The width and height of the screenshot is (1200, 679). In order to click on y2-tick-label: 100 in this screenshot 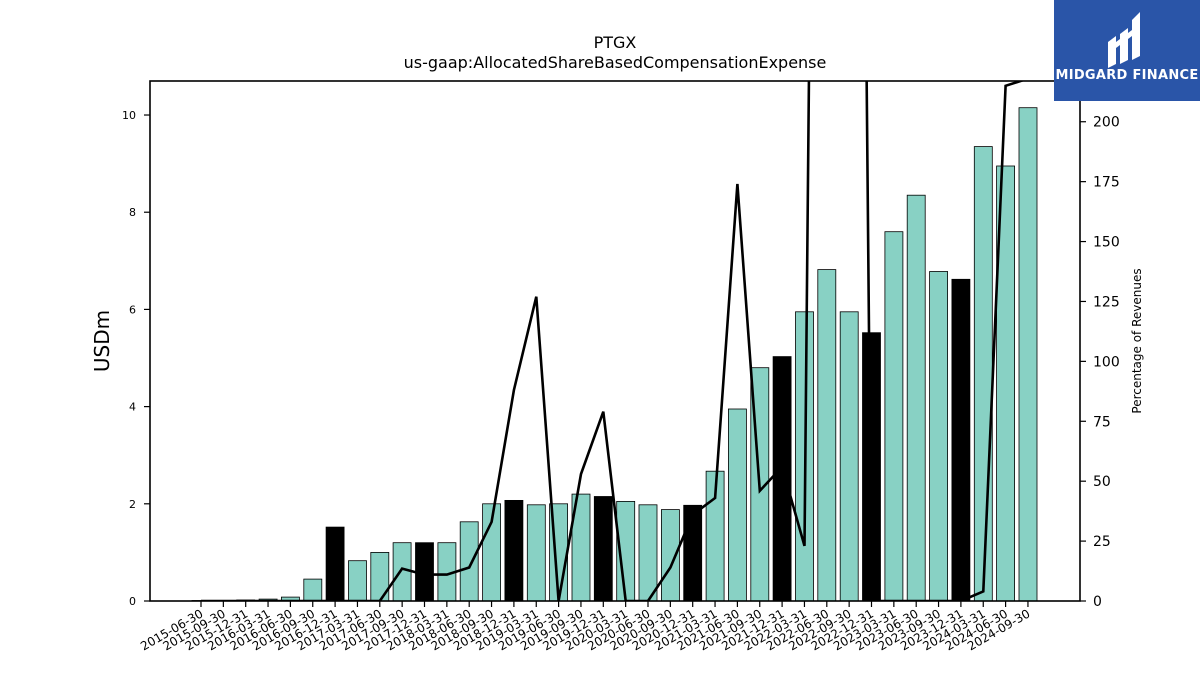, I will do `click(1106, 362)`.